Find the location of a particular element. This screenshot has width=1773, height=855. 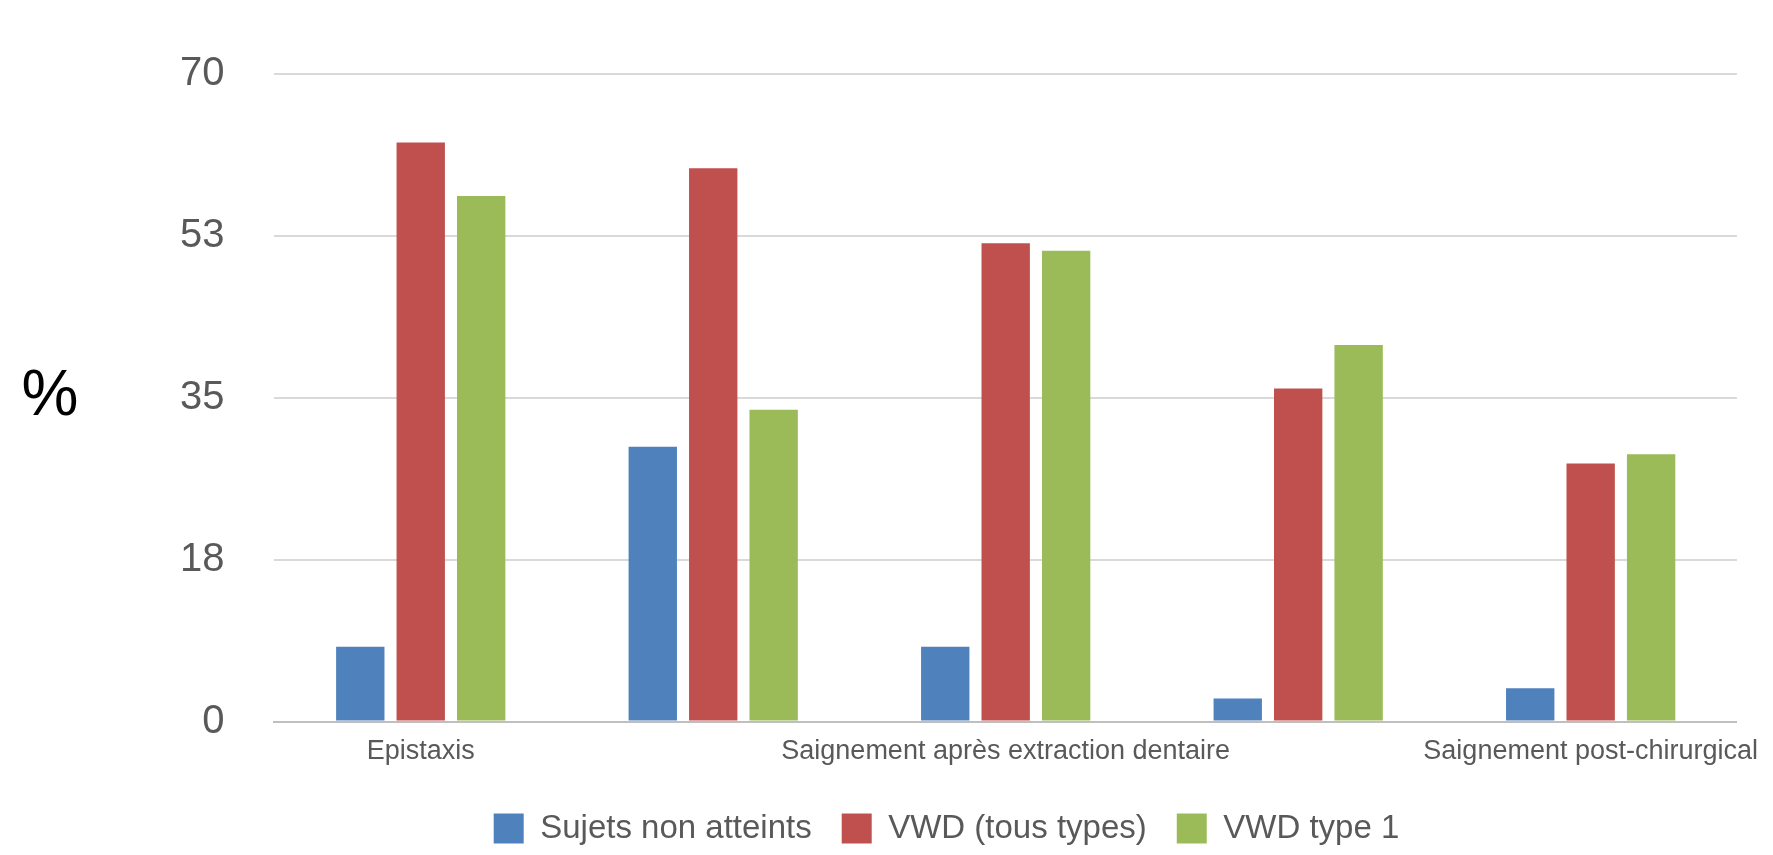

x-tick-label: Epistaxis is located at coordinates (420, 750).